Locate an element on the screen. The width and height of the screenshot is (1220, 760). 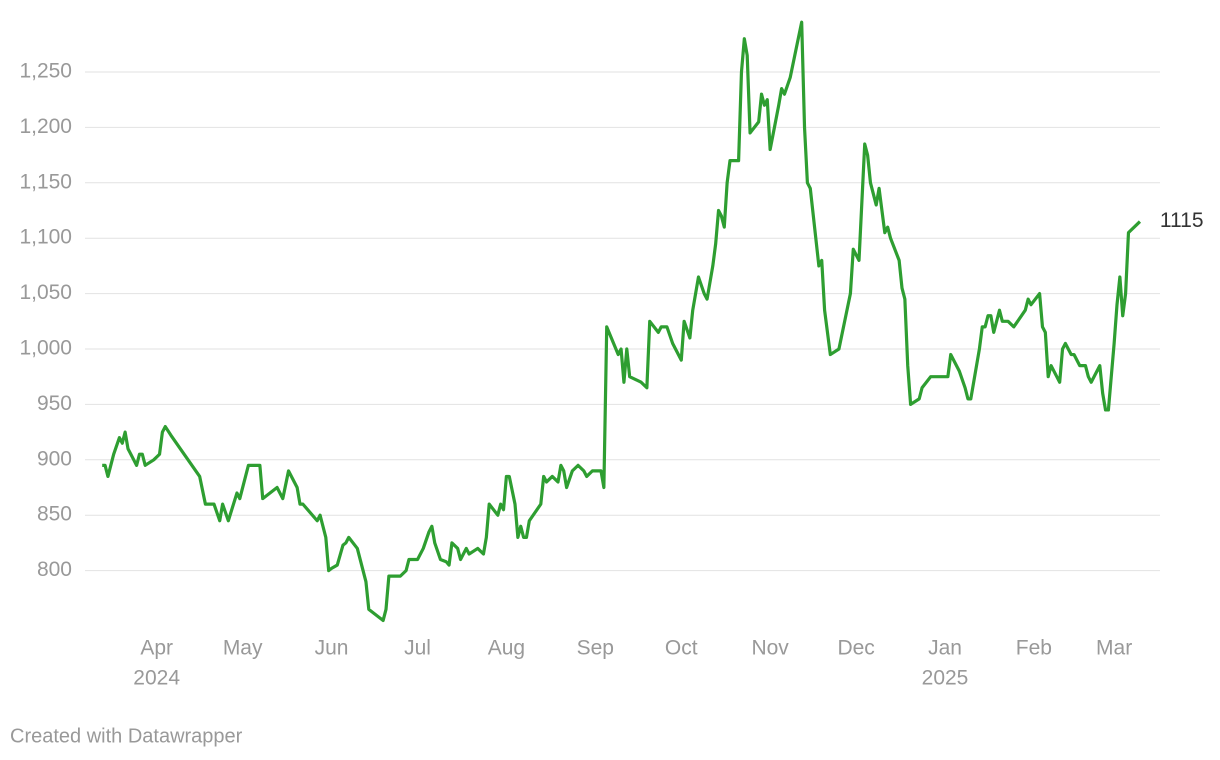
x-tick-label: Sep is located at coordinates (595, 648).